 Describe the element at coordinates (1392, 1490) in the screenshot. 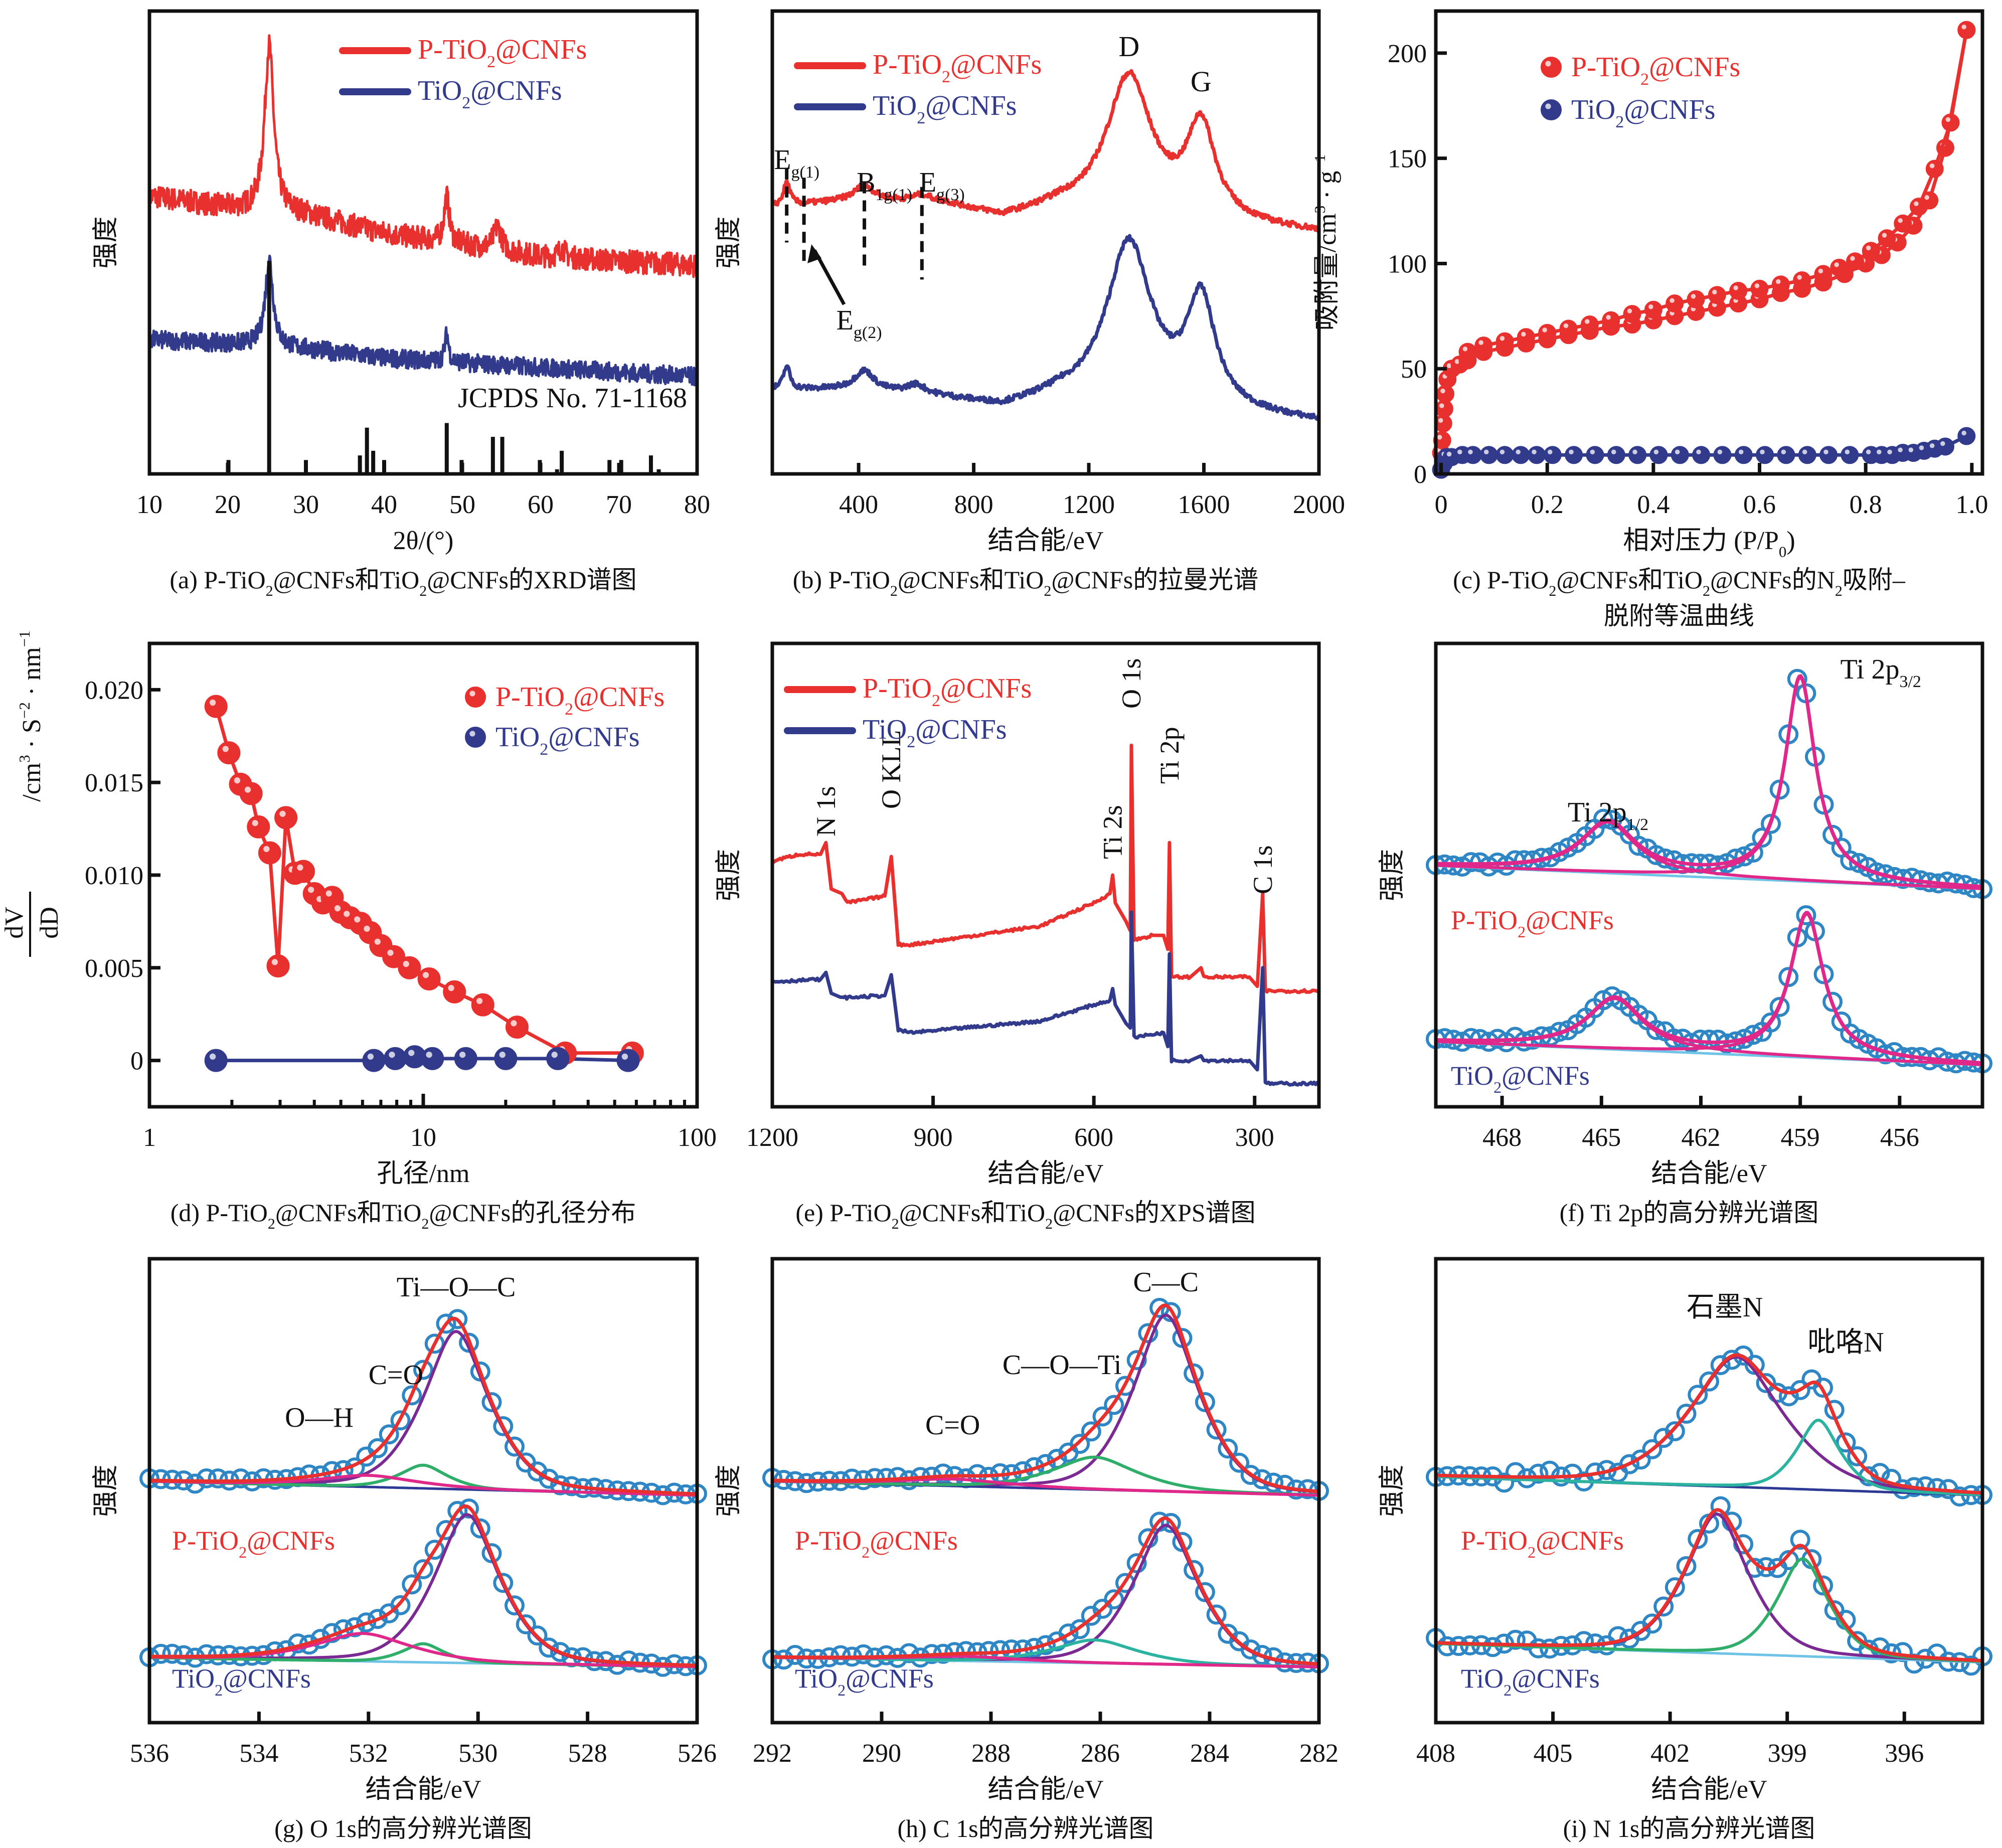

I see `text-span: 强度` at that location.